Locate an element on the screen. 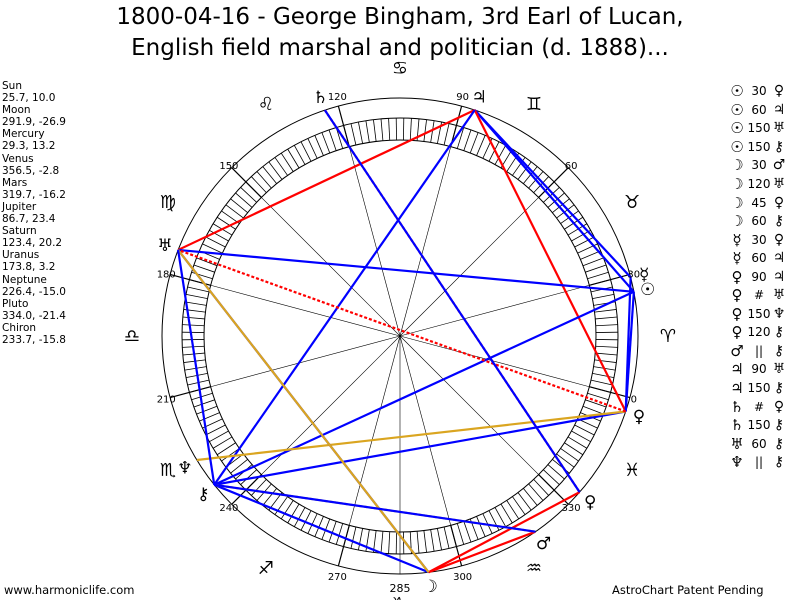 The image size is (800, 600). aspect-row: ☽ 60 ⚷ is located at coordinates (757, 221).